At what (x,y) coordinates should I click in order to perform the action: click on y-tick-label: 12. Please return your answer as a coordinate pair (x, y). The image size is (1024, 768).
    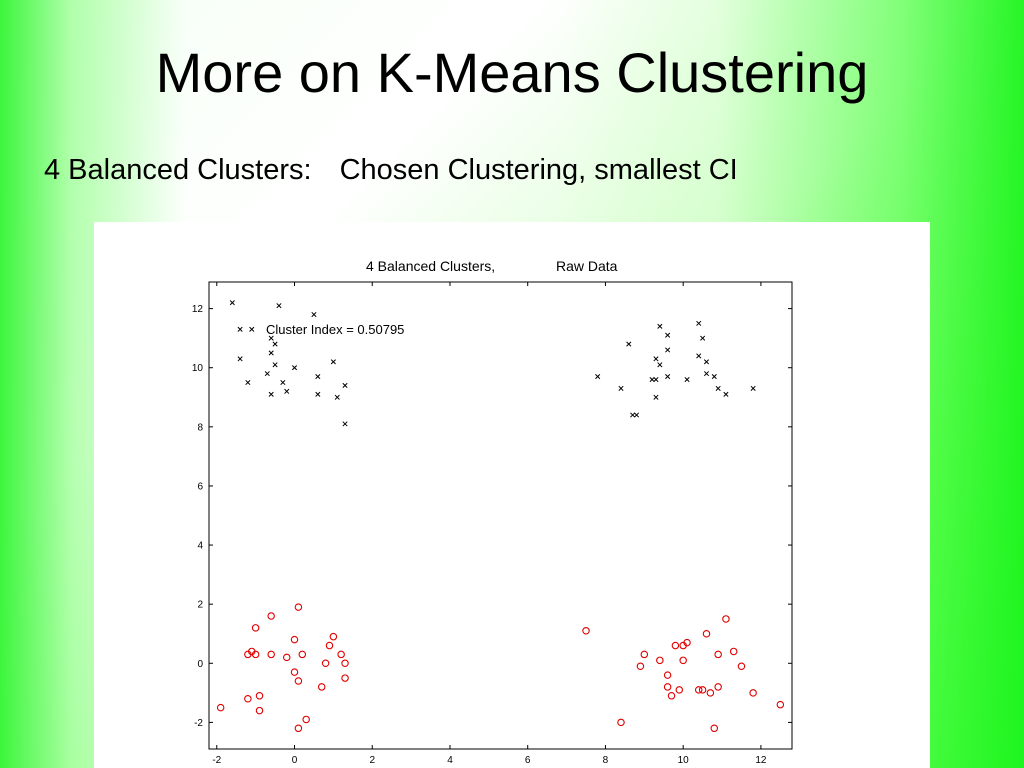
    Looking at the image, I should click on (198, 309).